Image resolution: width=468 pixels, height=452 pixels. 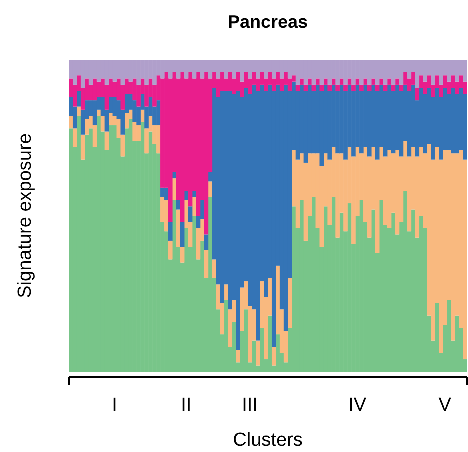 I want to click on x-tick-label: IV, so click(x=357, y=405).